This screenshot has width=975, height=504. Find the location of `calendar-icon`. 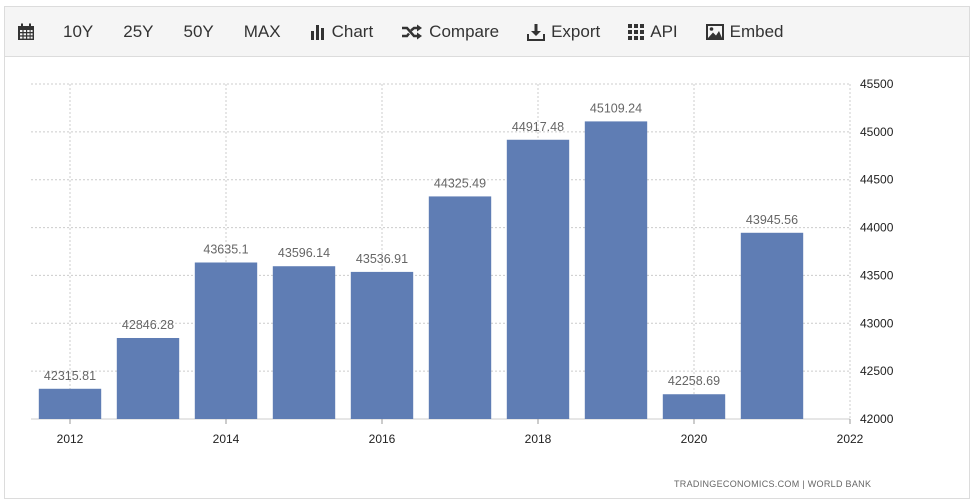

calendar-icon is located at coordinates (26, 32).